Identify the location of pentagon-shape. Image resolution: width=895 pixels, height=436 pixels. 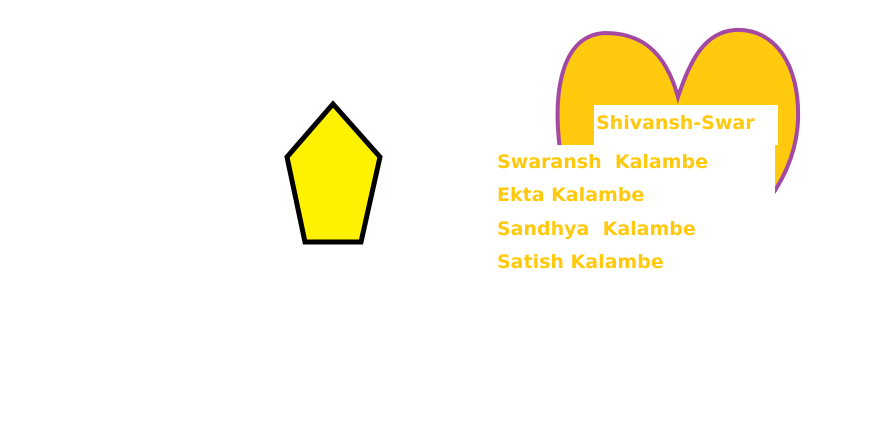
(333, 172).